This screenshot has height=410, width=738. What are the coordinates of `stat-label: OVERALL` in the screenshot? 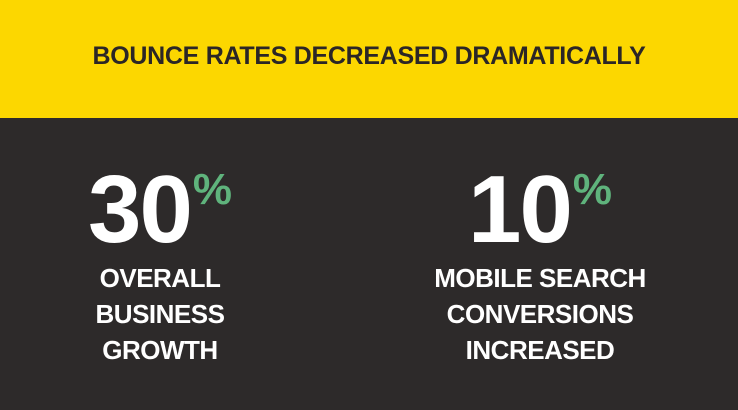 It's located at (160, 278).